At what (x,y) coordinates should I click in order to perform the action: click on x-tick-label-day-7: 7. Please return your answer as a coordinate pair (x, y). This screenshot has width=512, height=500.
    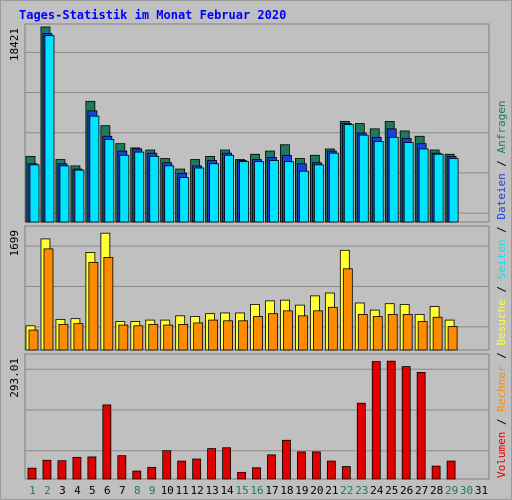
    Looking at the image, I should click on (122, 490).